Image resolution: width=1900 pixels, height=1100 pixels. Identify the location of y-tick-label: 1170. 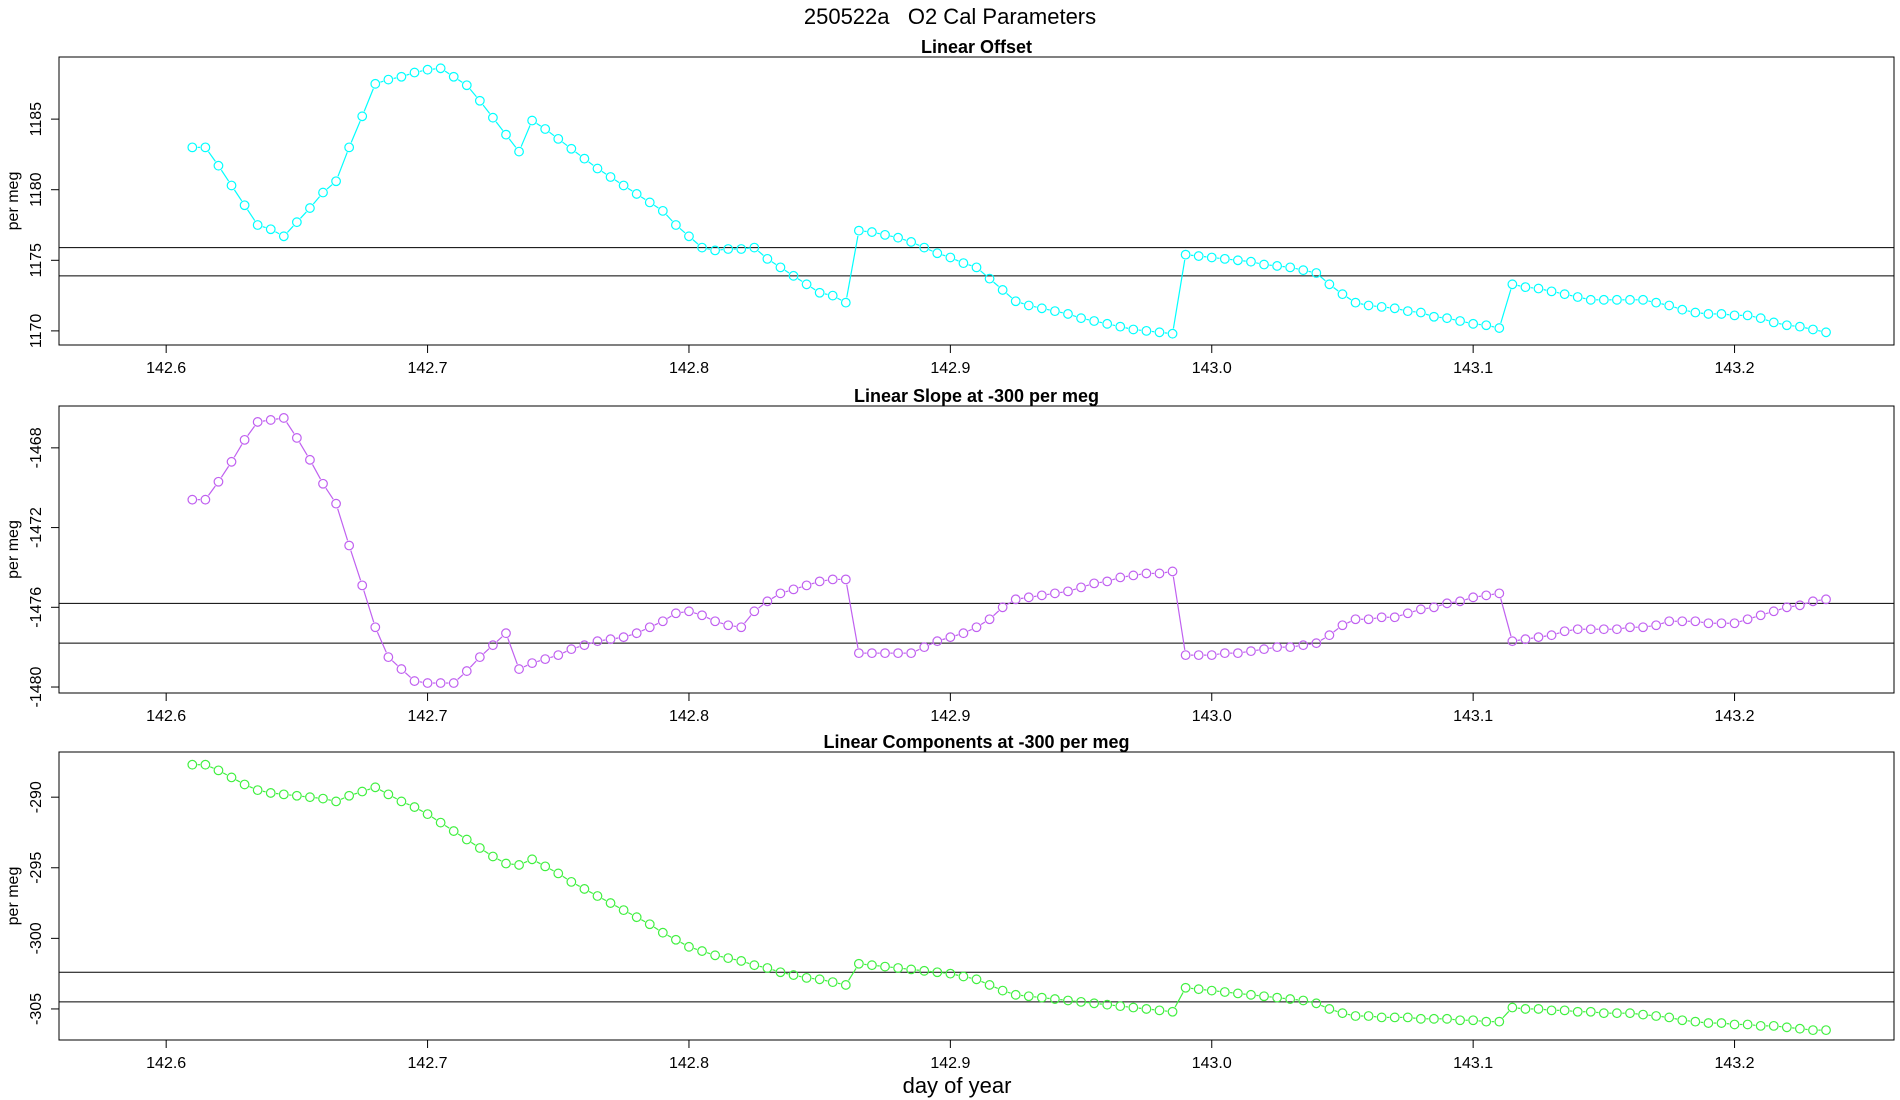
(36, 331).